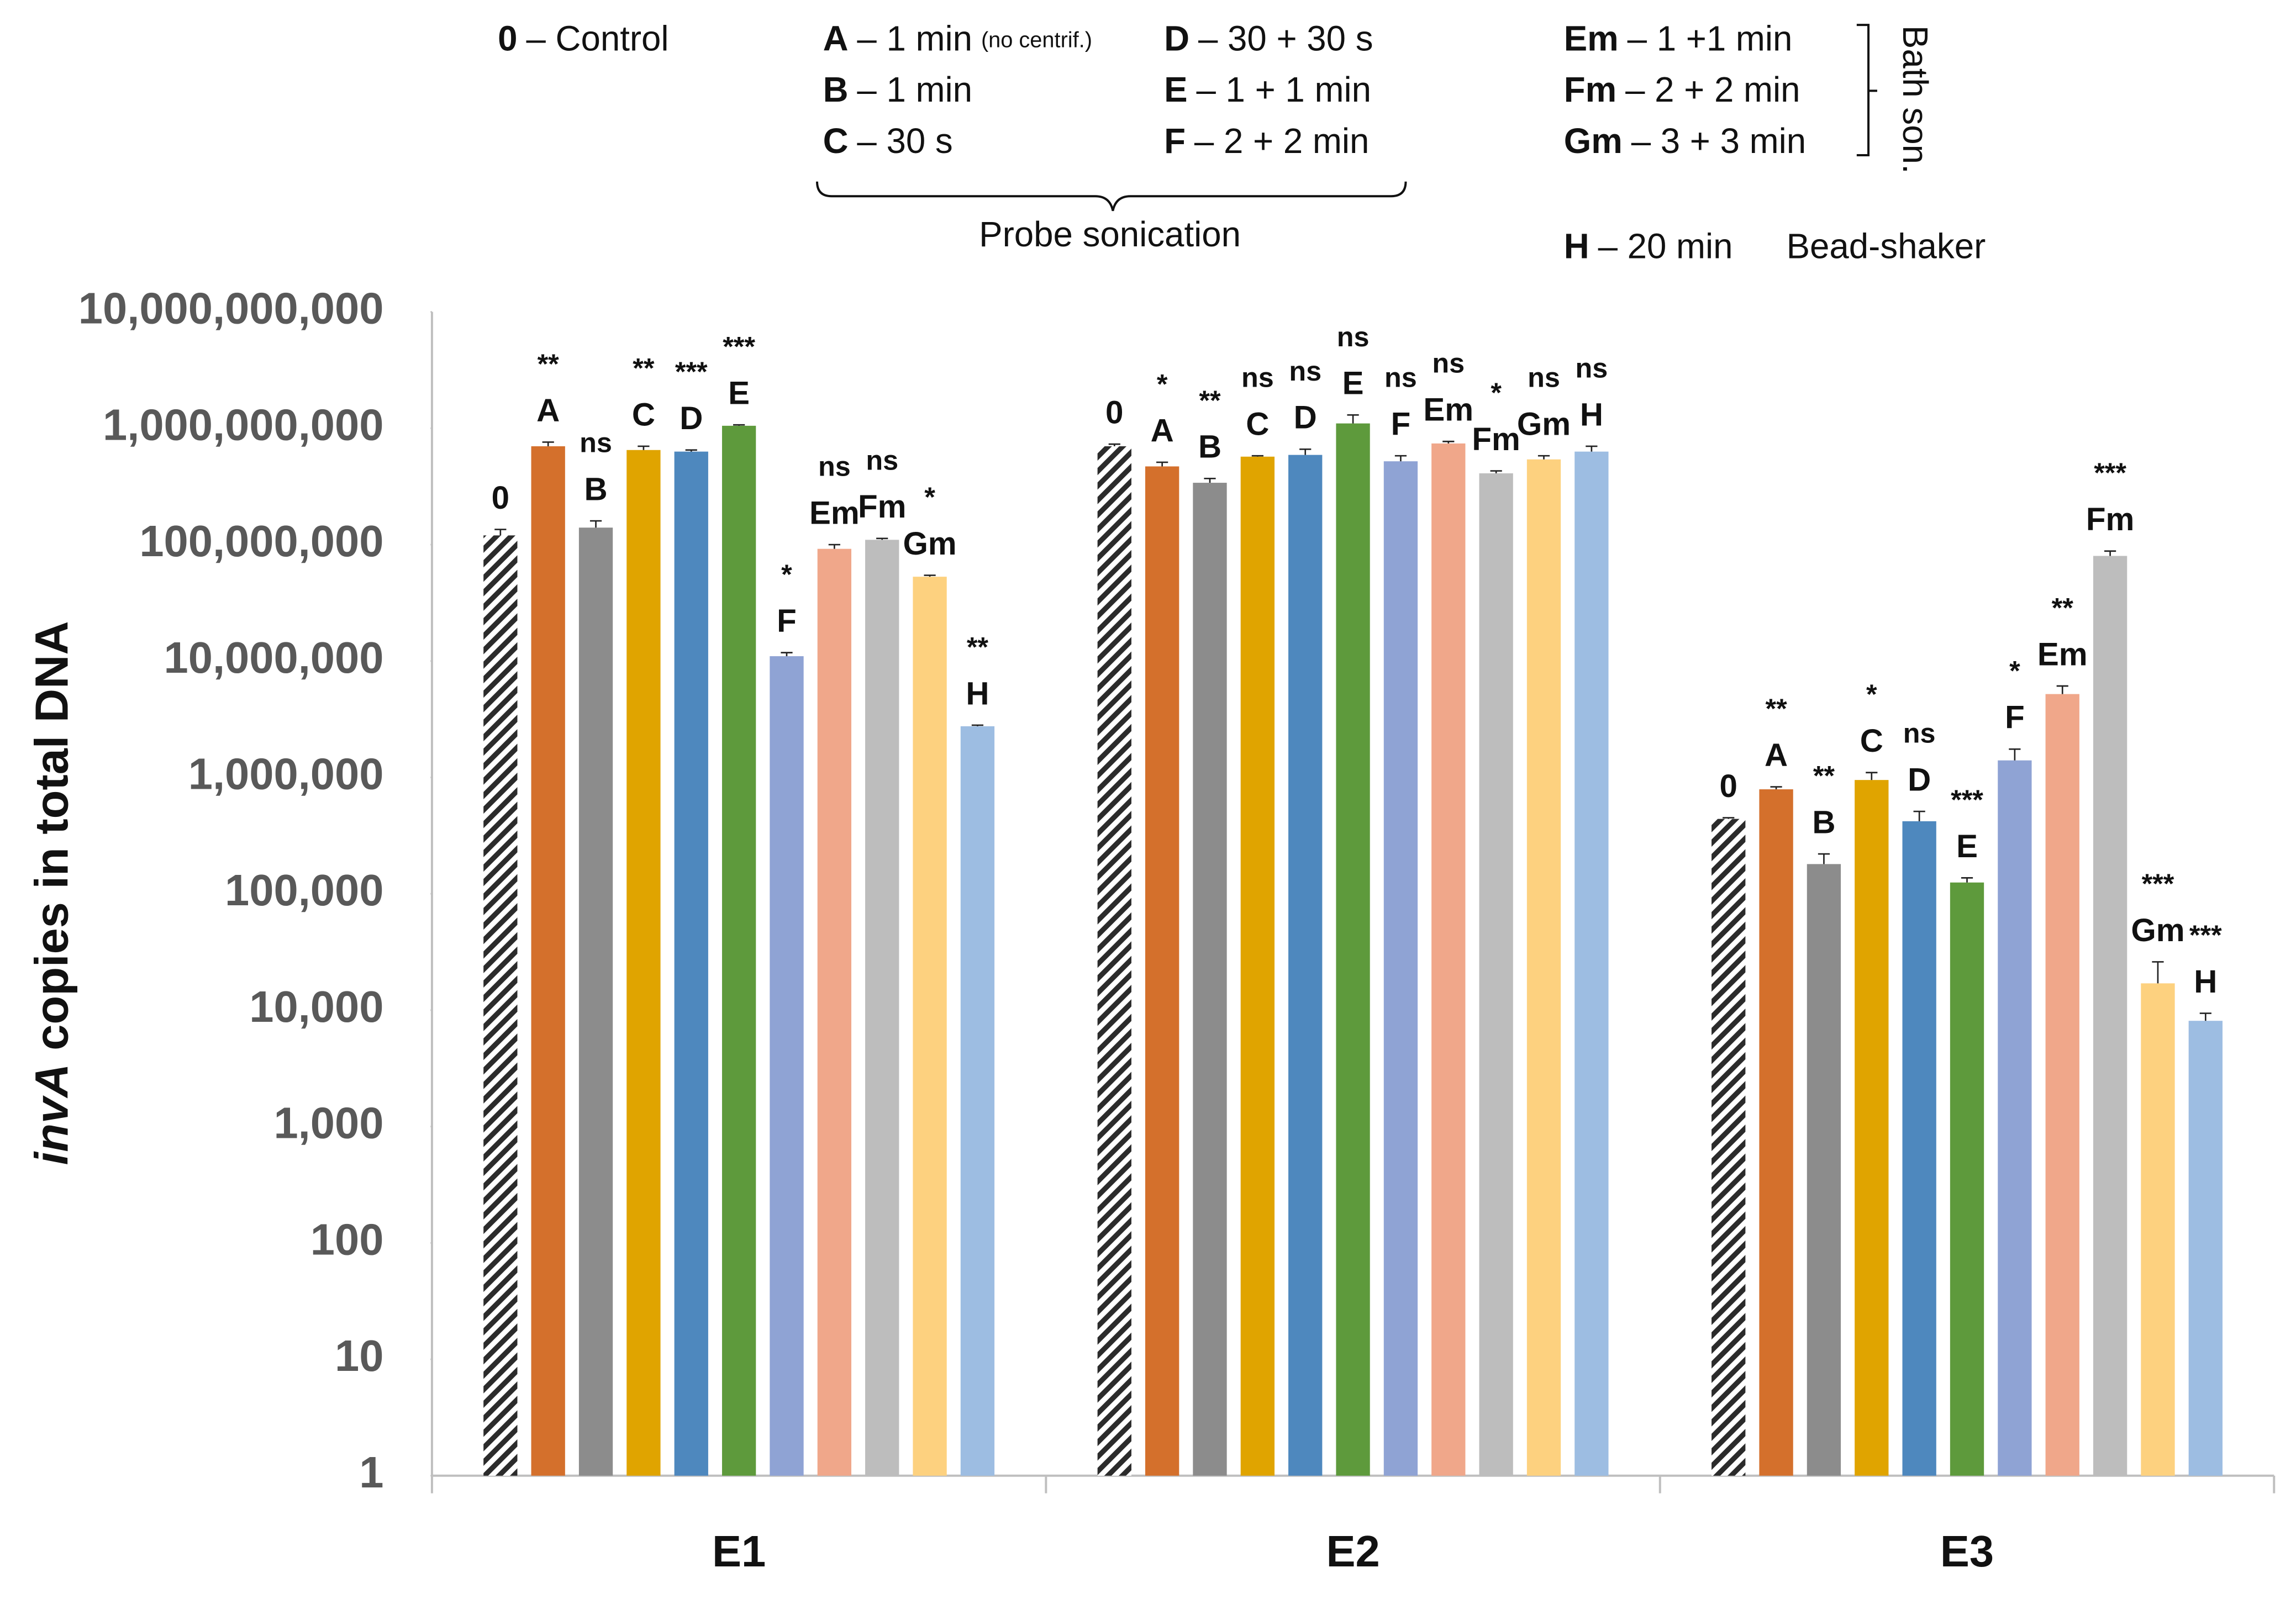 This screenshot has width=2296, height=1599. Describe the element at coordinates (836, 38) in the screenshot. I see `legend-key: A` at that location.